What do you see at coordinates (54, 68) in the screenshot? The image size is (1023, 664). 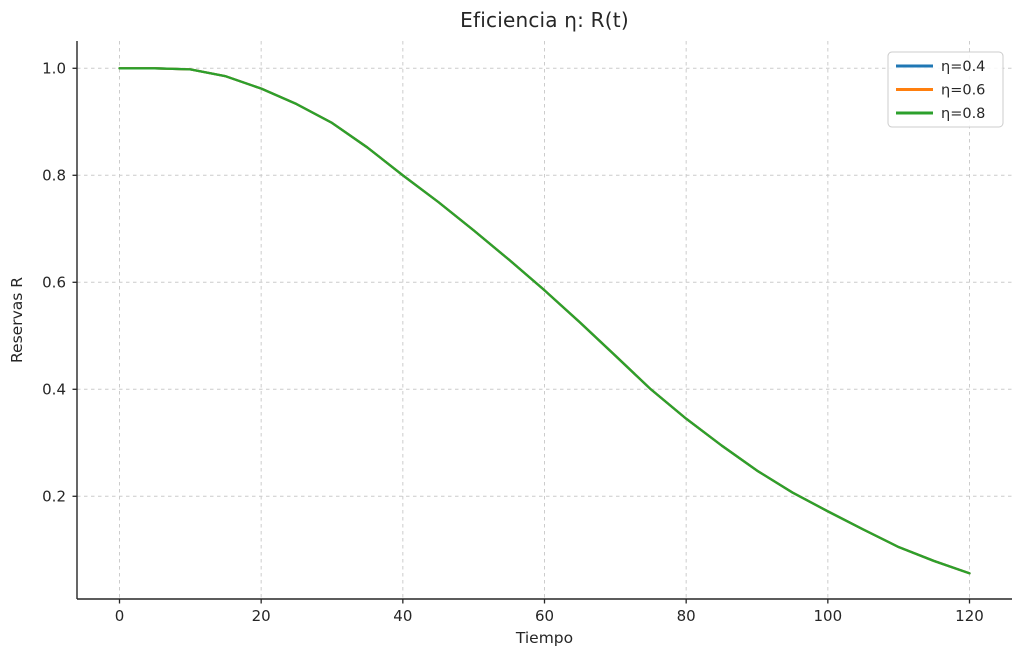 I see `y-tick-label: 1.0` at bounding box center [54, 68].